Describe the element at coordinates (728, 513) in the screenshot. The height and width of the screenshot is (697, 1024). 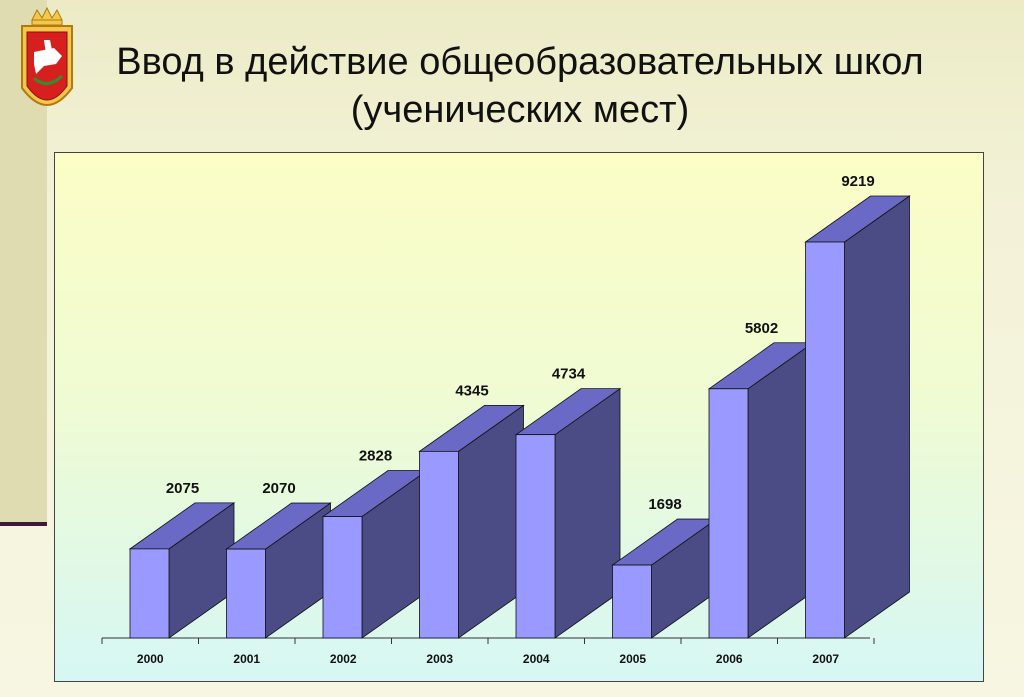
I see `bar-2006` at that location.